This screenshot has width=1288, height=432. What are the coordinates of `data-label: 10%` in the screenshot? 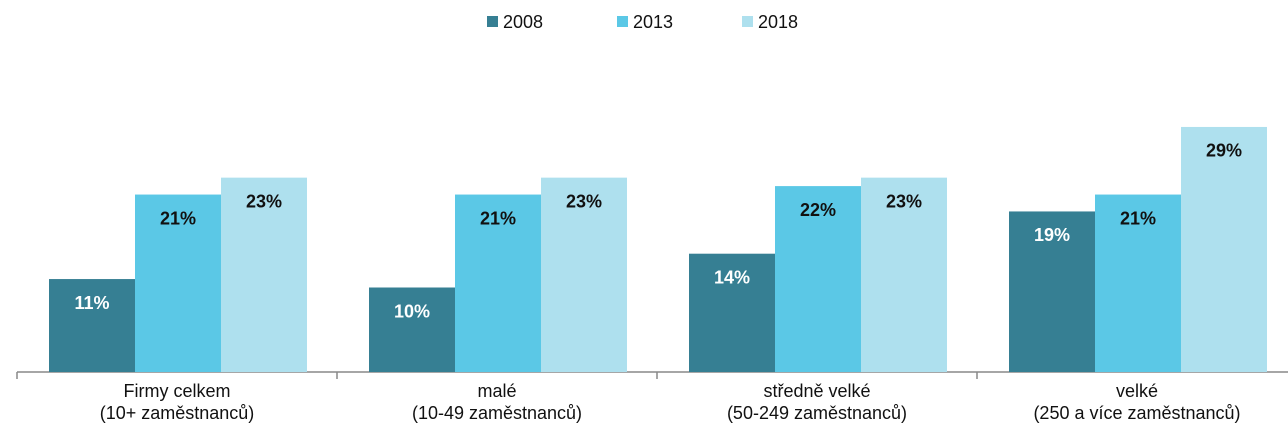 It's located at (412, 311).